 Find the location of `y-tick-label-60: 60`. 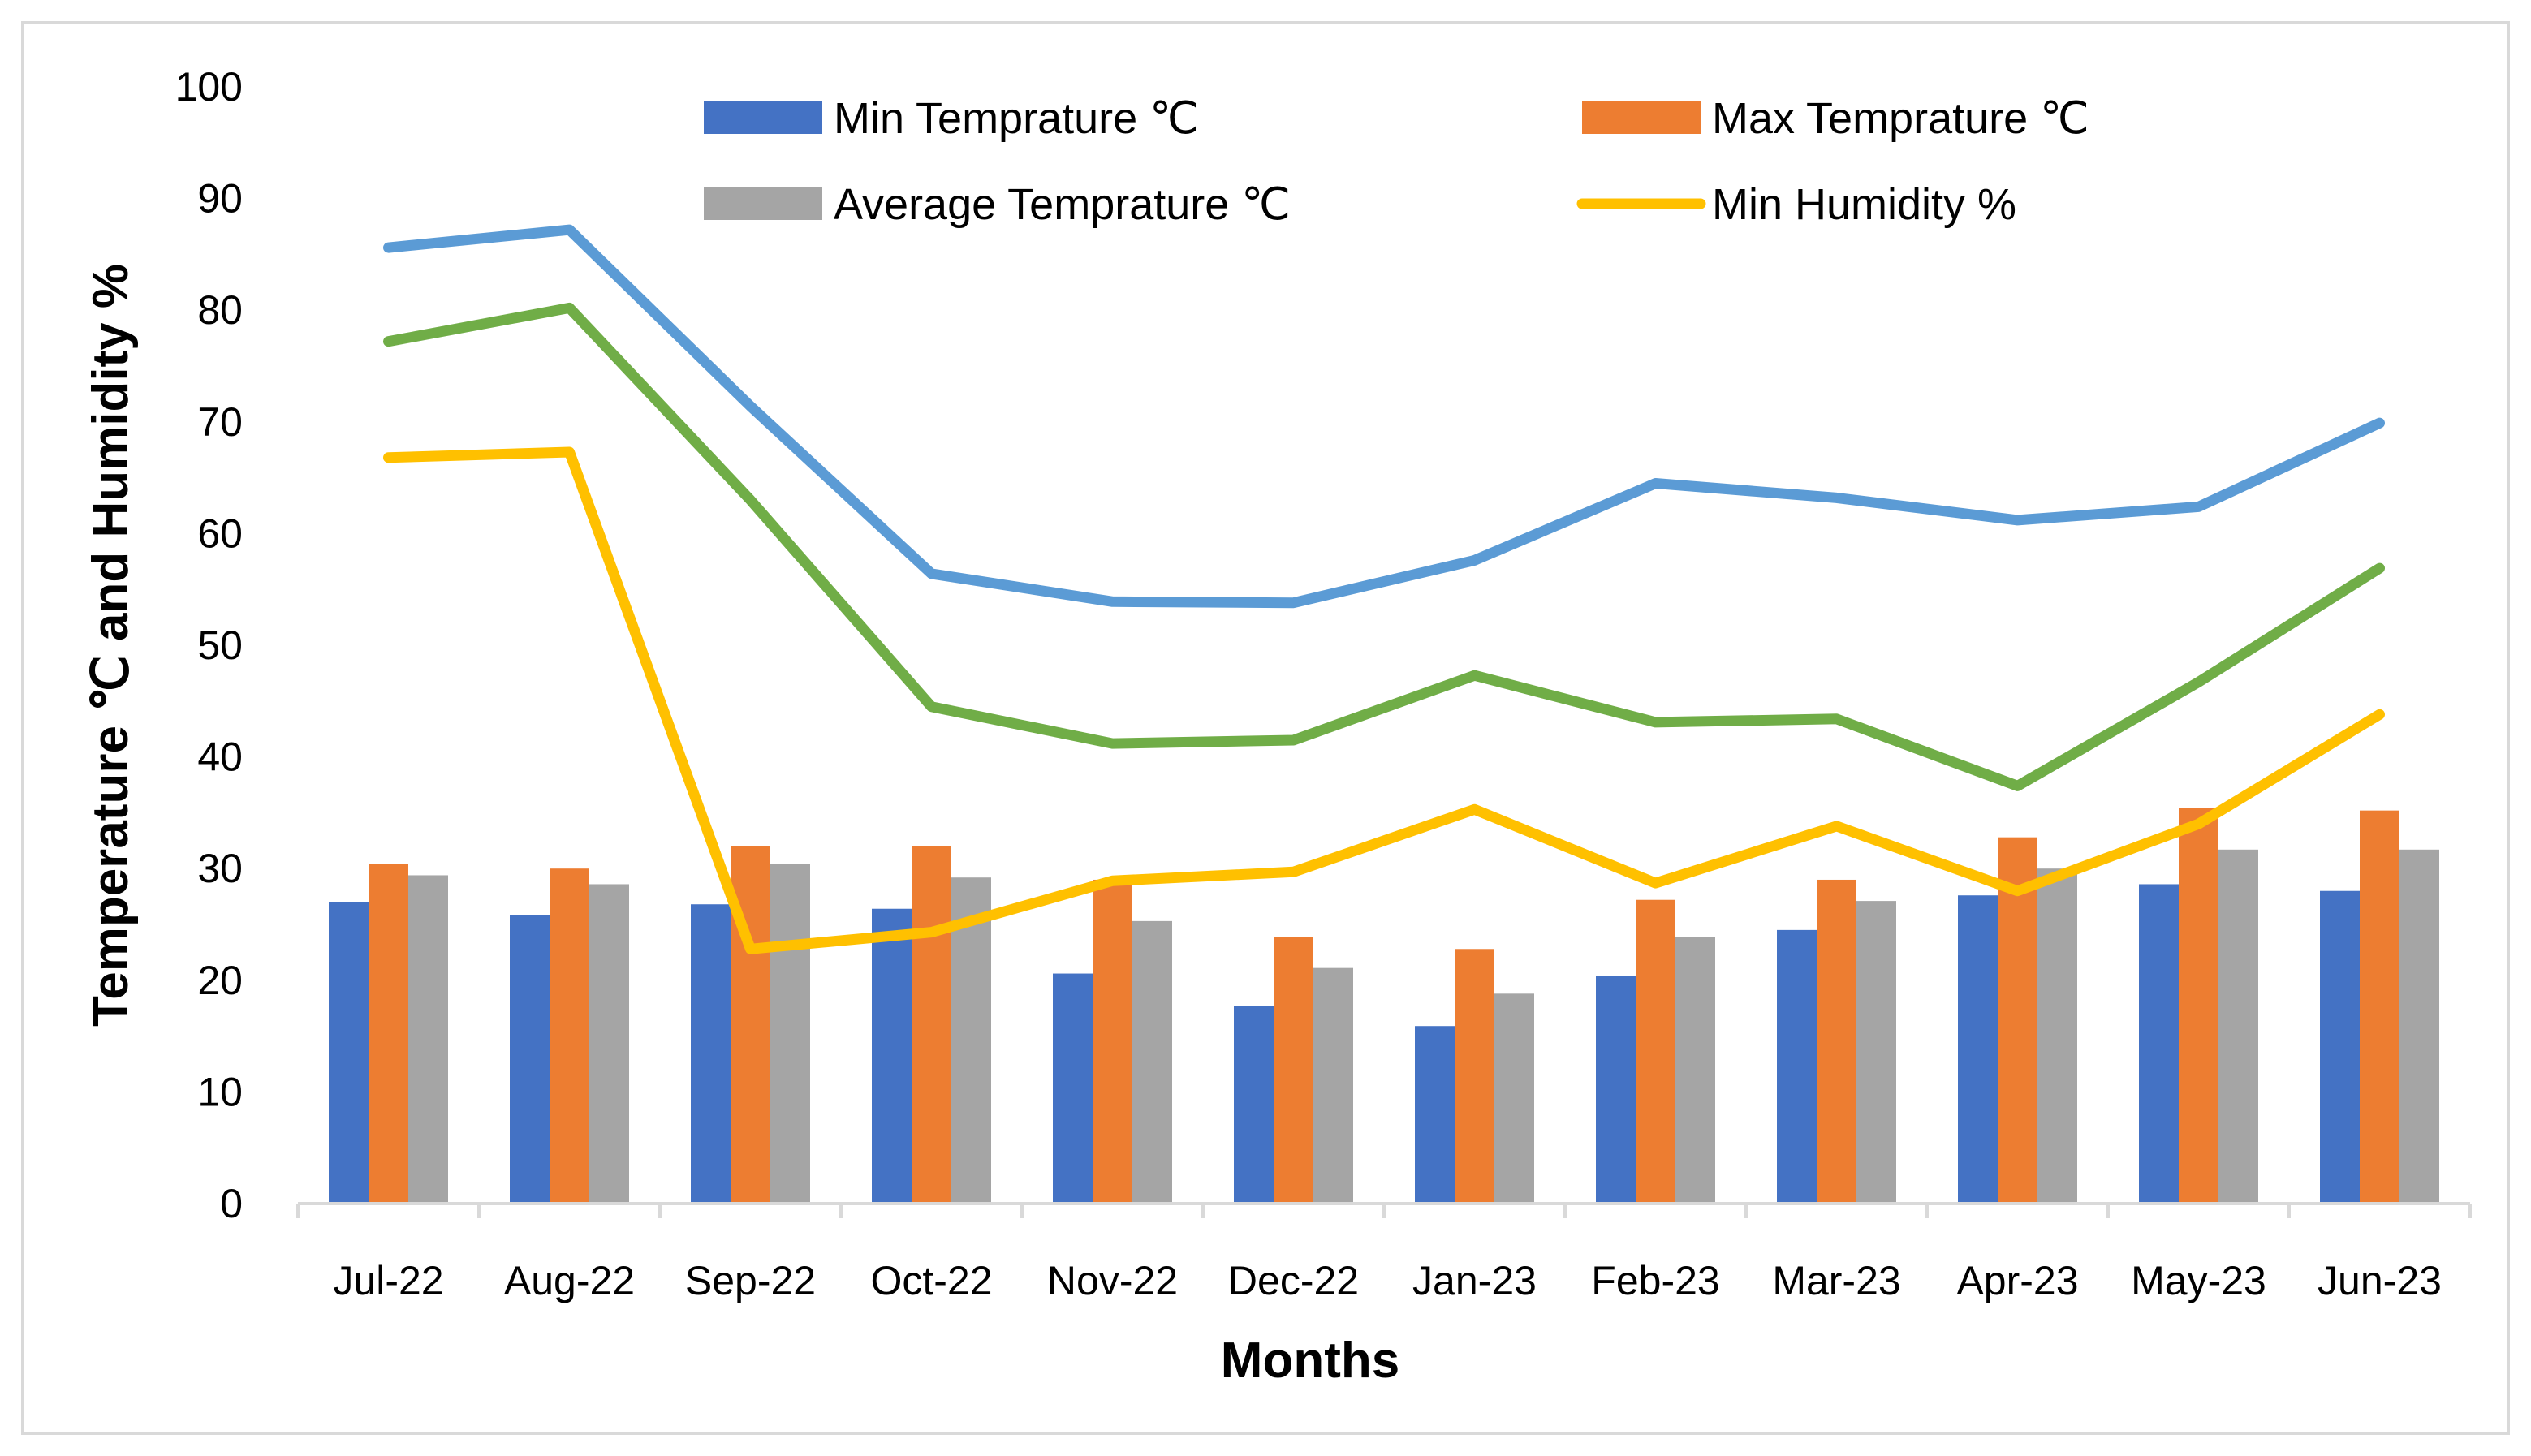

y-tick-label-60: 60 is located at coordinates (220, 533).